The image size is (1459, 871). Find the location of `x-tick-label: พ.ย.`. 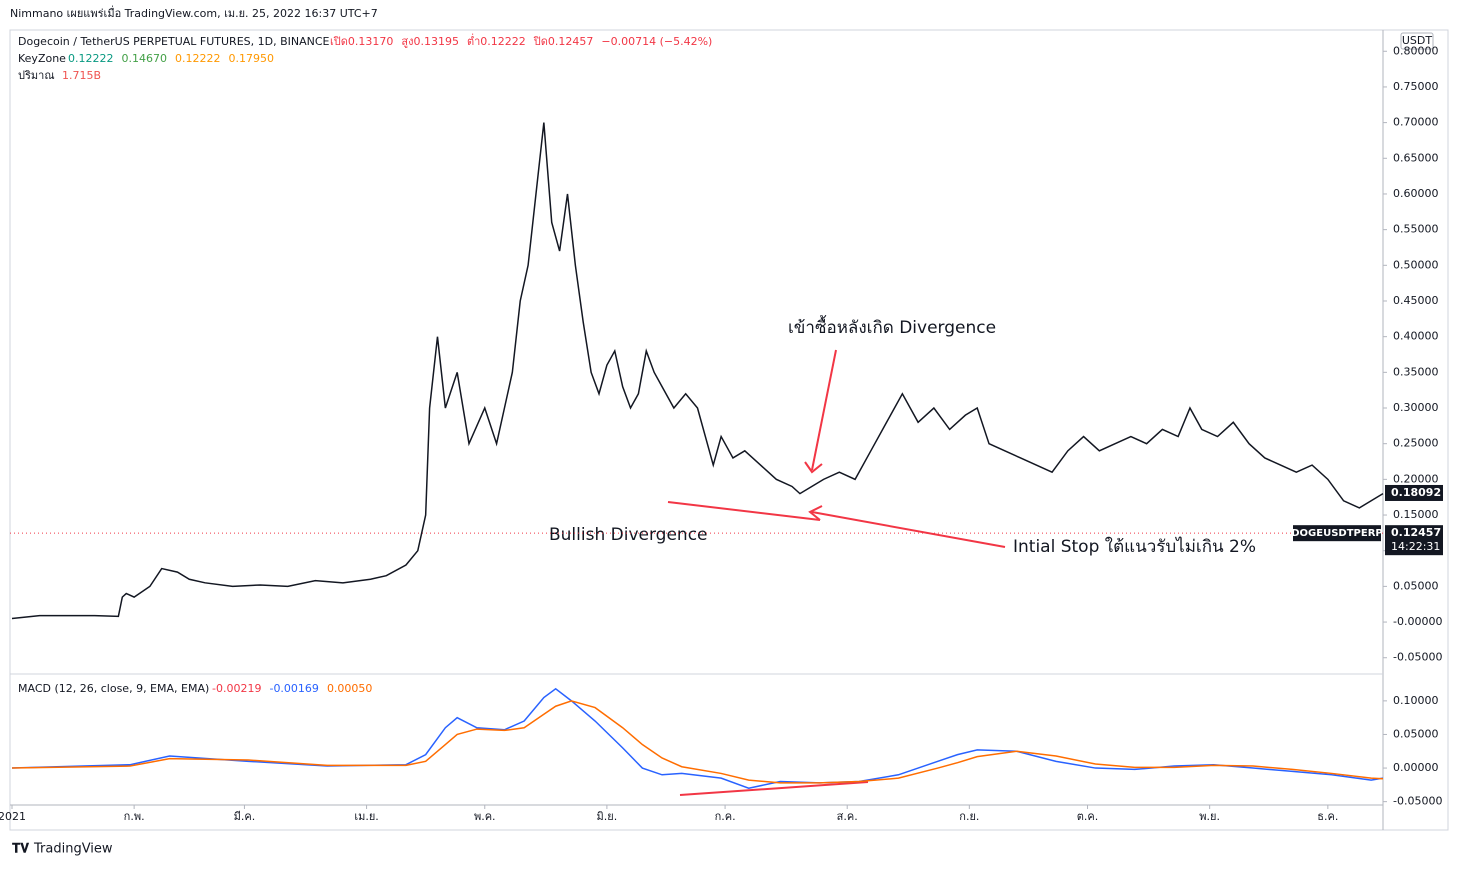

x-tick-label: พ.ย. is located at coordinates (1209, 816).